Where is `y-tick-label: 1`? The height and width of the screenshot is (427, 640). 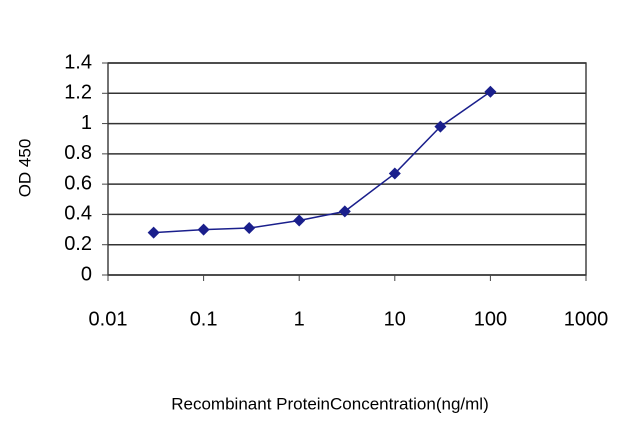
y-tick-label: 1 is located at coordinates (86, 123).